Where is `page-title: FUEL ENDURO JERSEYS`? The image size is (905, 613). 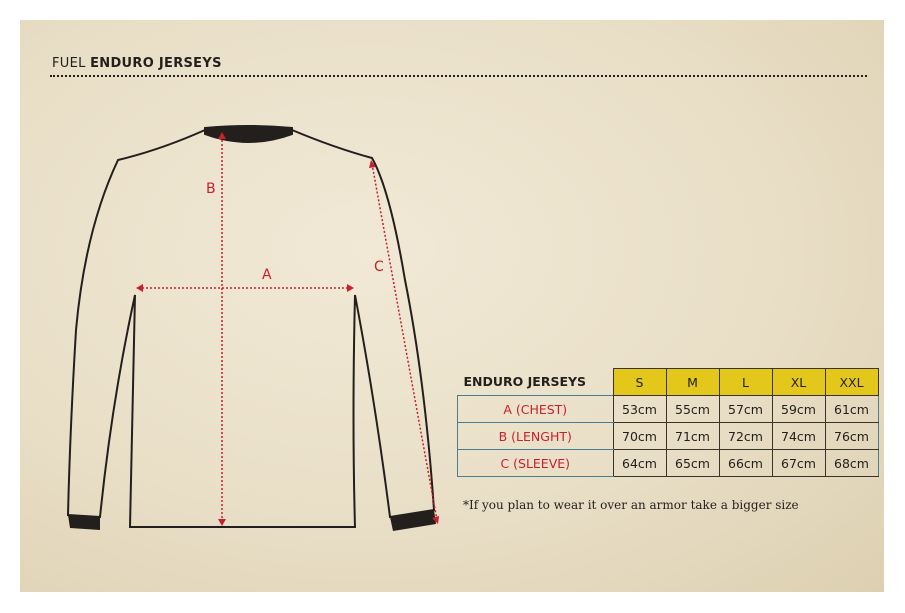 page-title: FUEL ENDURO JERSEYS is located at coordinates (137, 63).